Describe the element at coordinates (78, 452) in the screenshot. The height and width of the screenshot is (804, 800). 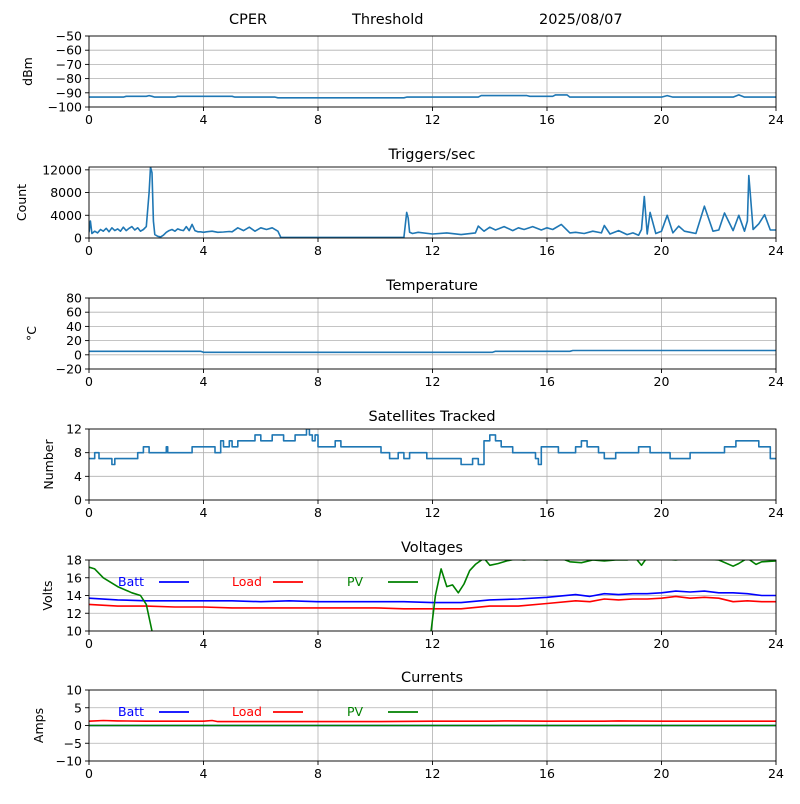
I see `satellites-ytick-label: 8` at that location.